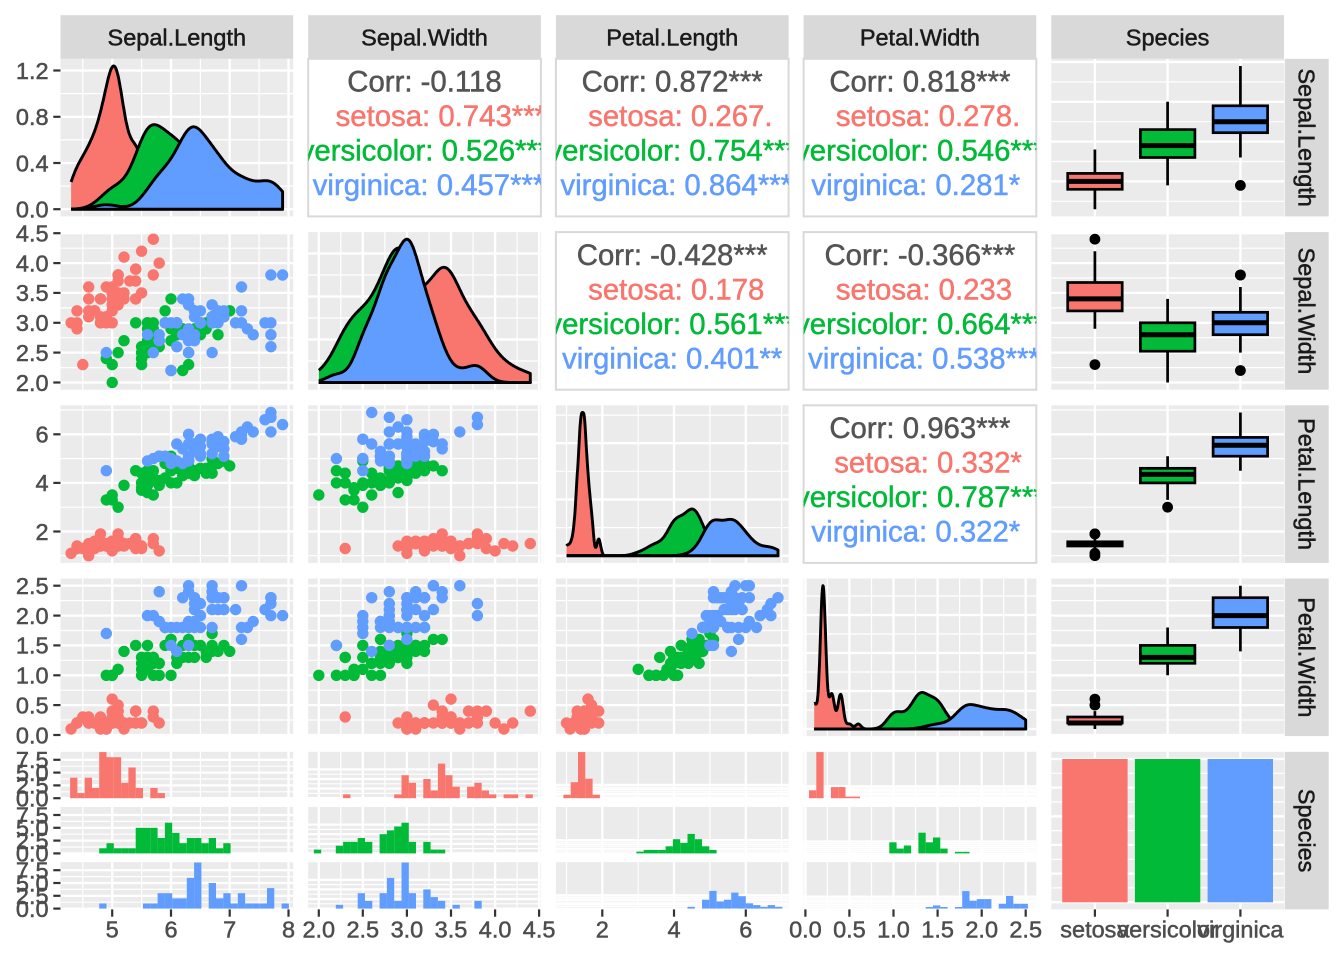  I want to click on svg-text: versicolor: 0.526***, so click(425, 151).